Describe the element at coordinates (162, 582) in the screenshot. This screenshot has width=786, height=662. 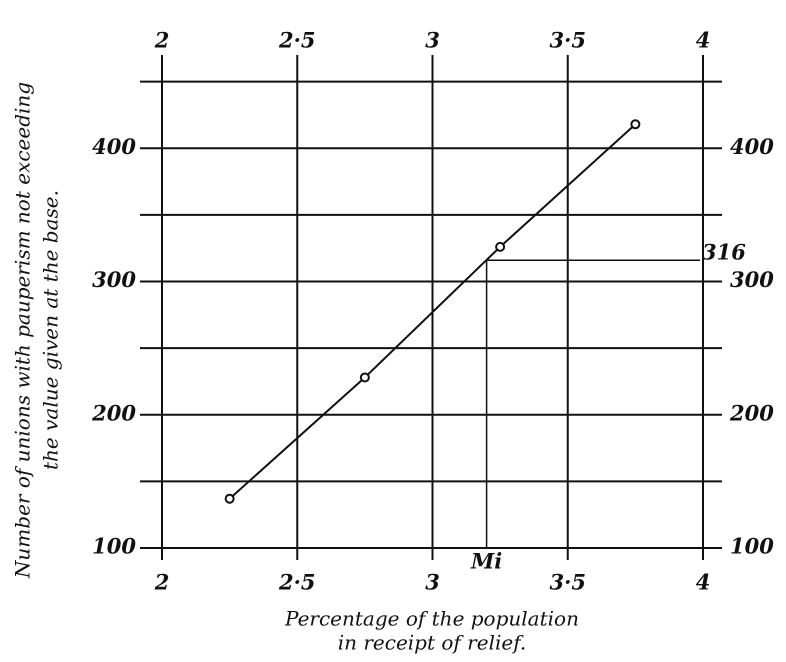
I see `x-tick-label: 2` at that location.